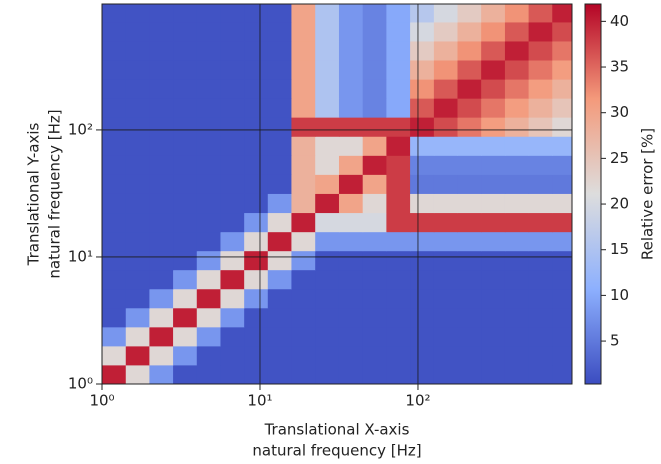 This screenshot has height=464, width=661. I want to click on colorbar-tick-label: 40, so click(619, 21).